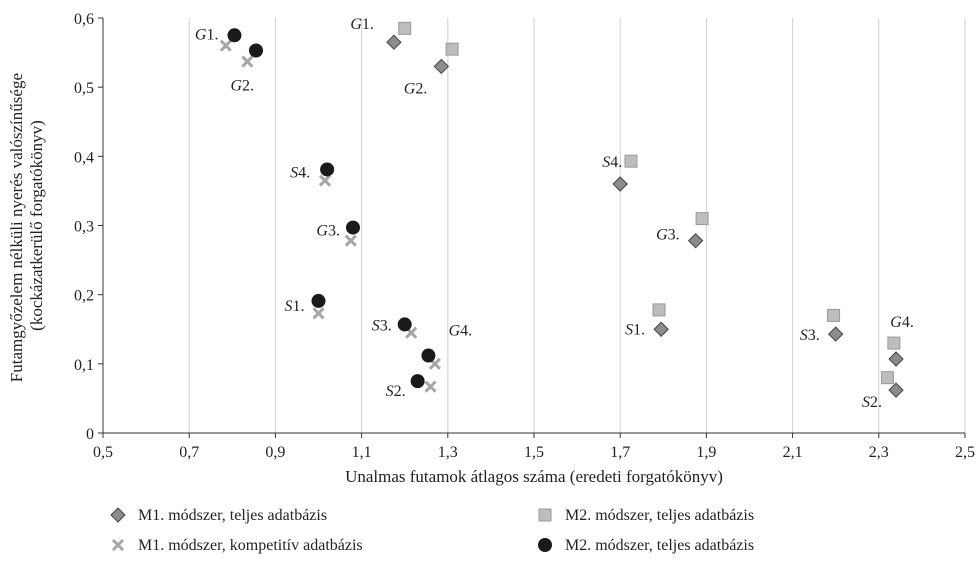 The width and height of the screenshot is (980, 578). I want to click on x-tick-label: 2,1, so click(793, 452).